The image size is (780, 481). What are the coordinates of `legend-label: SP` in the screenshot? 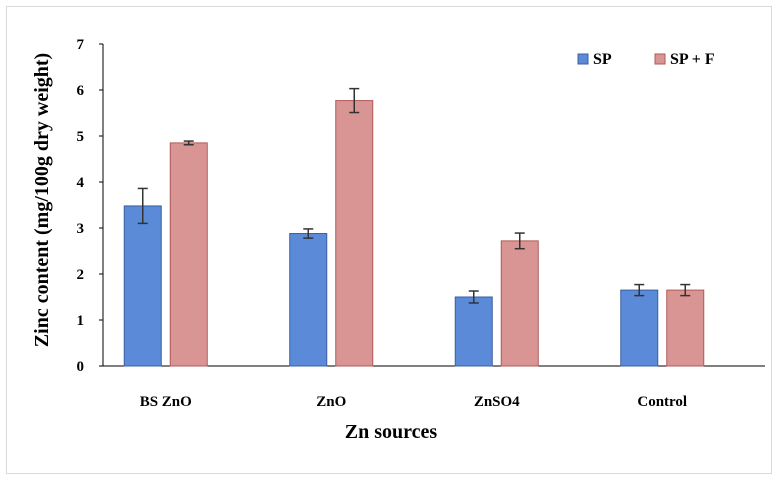 It's located at (602, 59).